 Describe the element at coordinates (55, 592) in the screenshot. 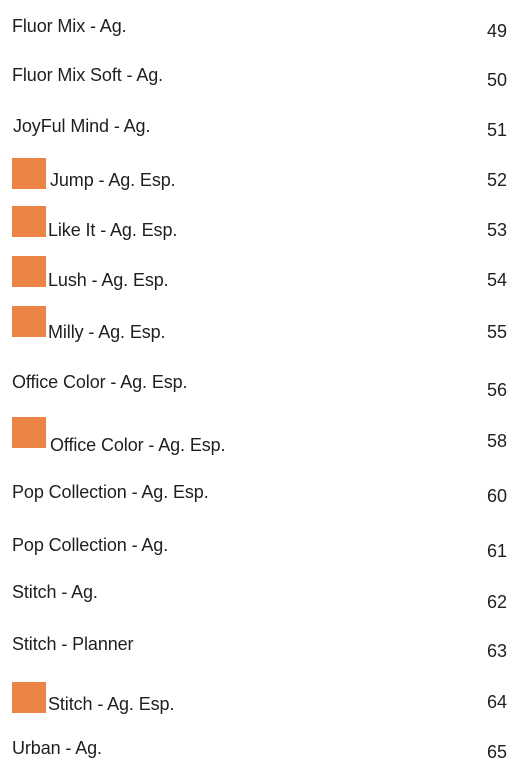

I see `toc-entry-title: Stitch - Ag.` at that location.